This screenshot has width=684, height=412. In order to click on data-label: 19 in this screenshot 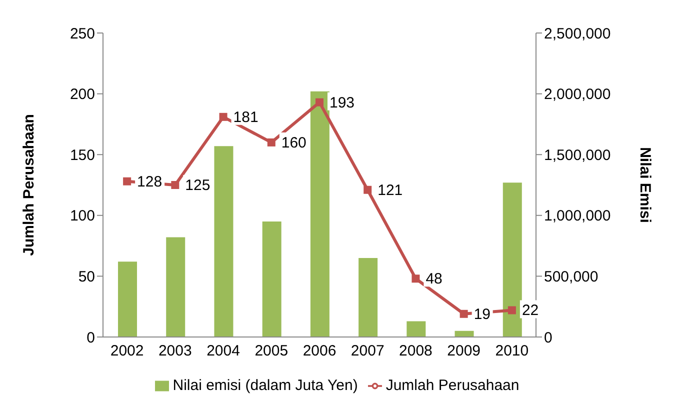, I will do `click(482, 314)`.